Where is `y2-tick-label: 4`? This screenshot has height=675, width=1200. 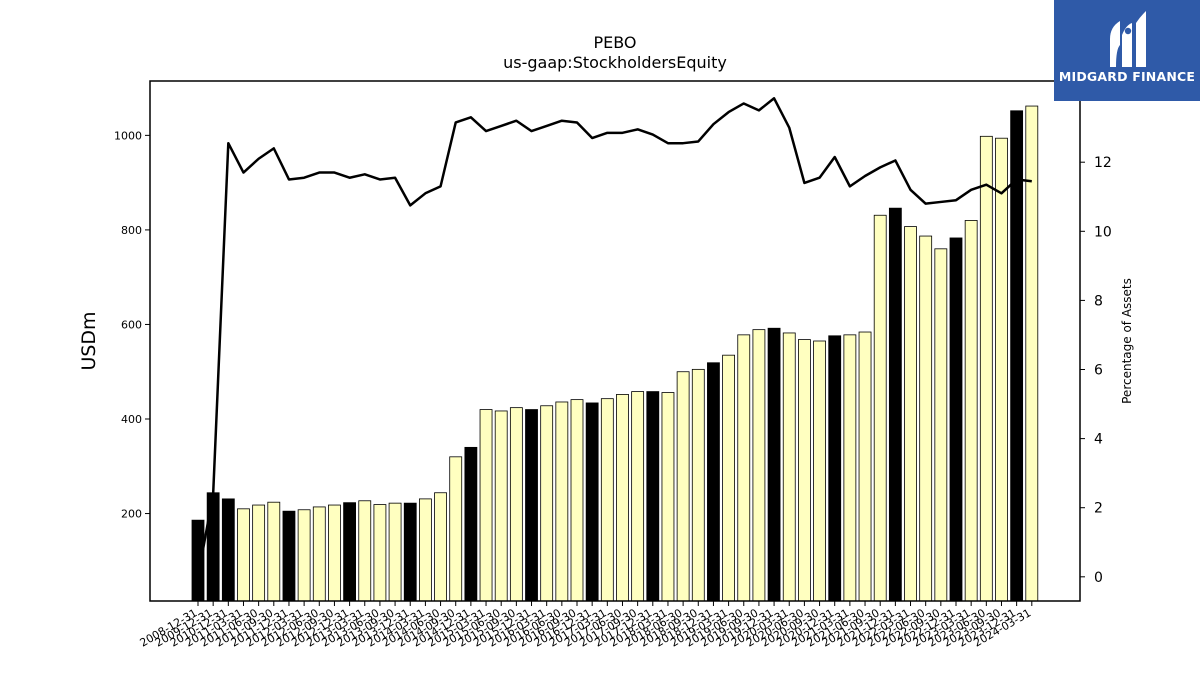 y2-tick-label: 4 is located at coordinates (1098, 440).